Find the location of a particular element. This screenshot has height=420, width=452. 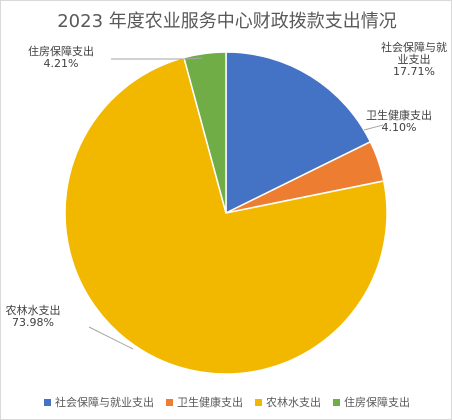

data-label-agriculture: 农林水支出 73.98% is located at coordinates (33, 316).